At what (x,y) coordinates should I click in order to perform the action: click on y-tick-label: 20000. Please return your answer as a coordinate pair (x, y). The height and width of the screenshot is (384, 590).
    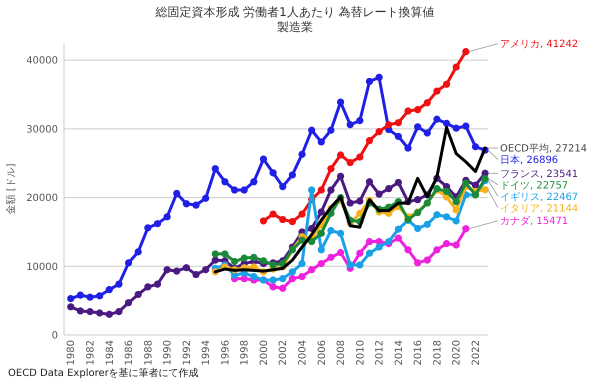
    Looking at the image, I should click on (42, 198).